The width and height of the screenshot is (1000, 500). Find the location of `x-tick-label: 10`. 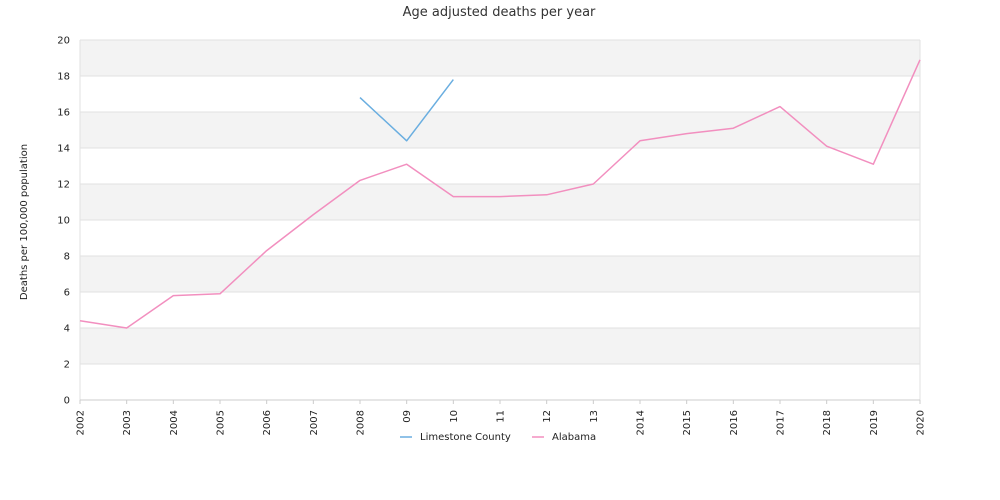

x-tick-label: 10 is located at coordinates (454, 416).